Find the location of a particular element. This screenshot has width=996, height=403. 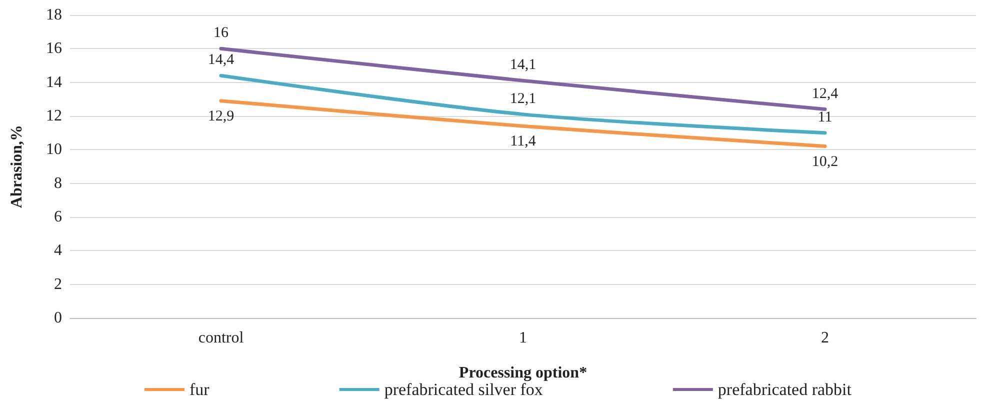

legend-label: prefabricated silver fox is located at coordinates (464, 389).